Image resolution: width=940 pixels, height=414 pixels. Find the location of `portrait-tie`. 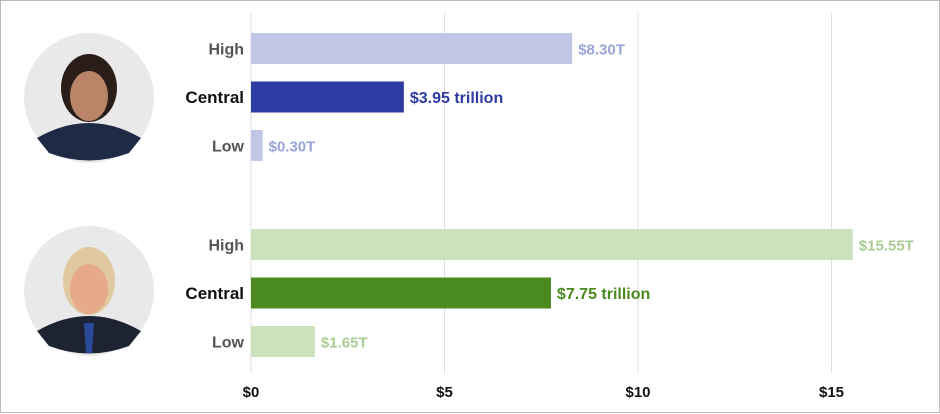

portrait-tie is located at coordinates (89, 338).